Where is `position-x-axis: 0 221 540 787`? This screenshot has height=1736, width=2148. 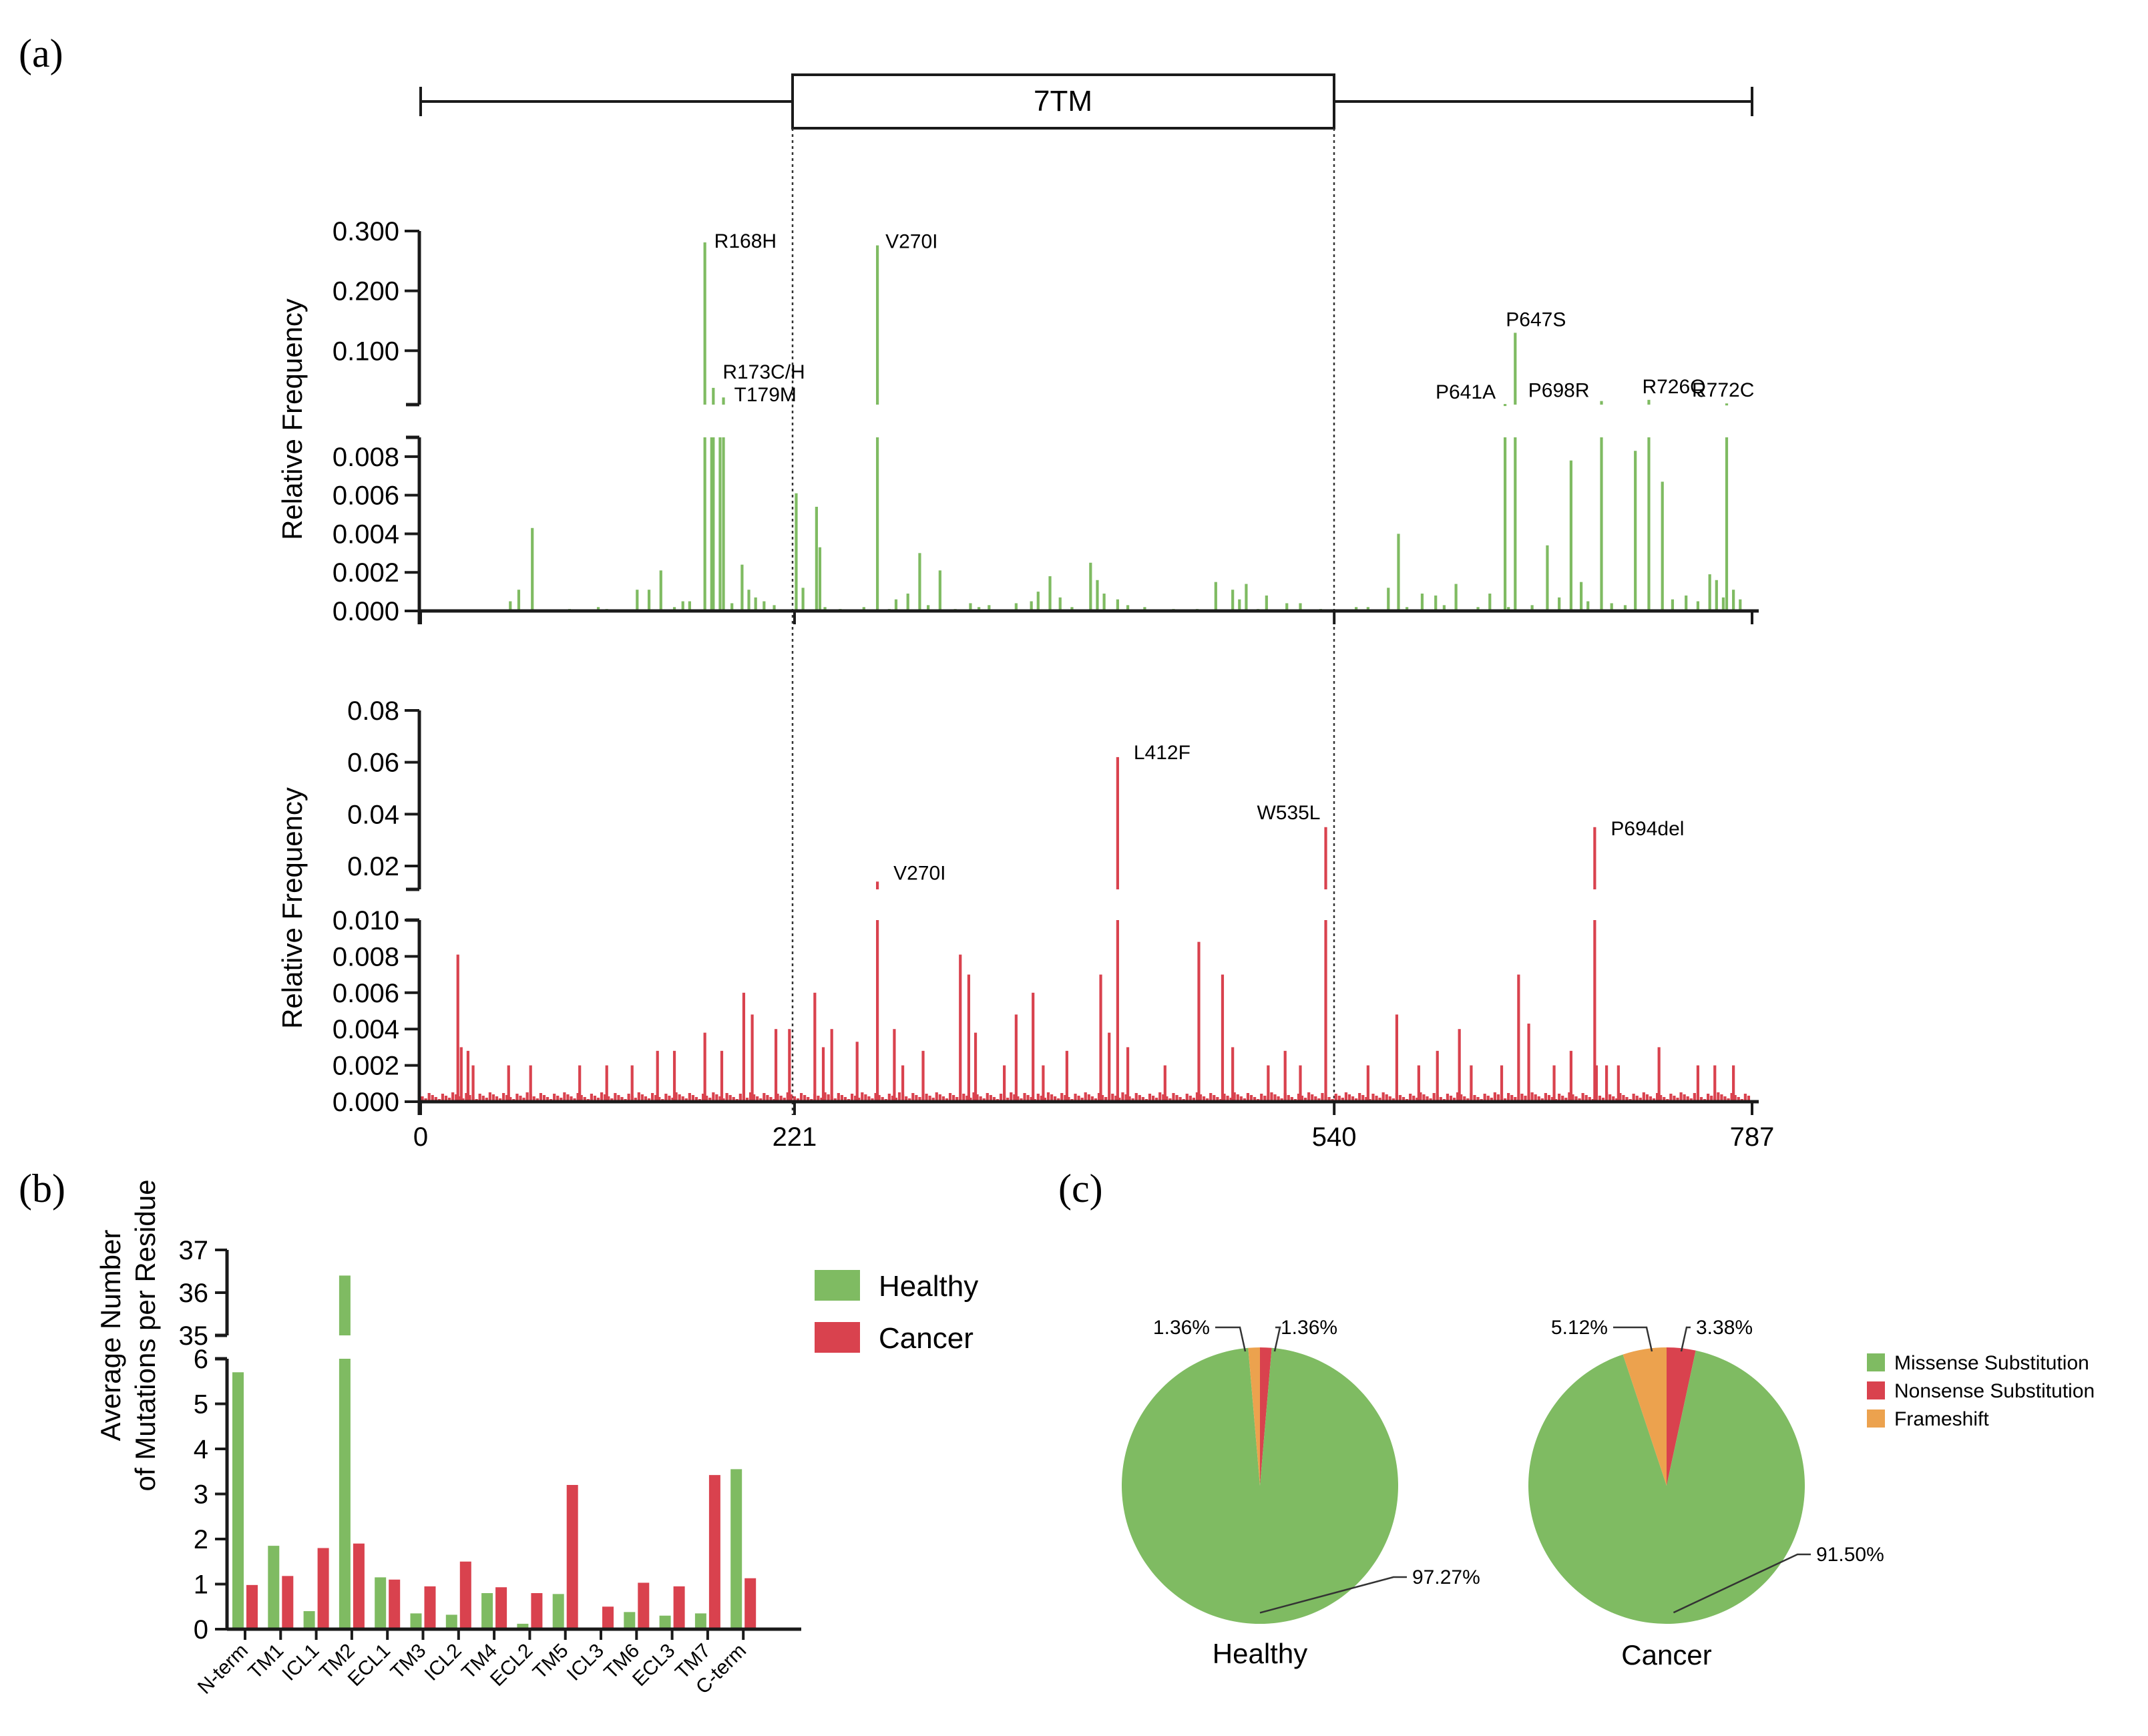
position-x-axis: 0 221 540 787 is located at coordinates (1094, 1137).